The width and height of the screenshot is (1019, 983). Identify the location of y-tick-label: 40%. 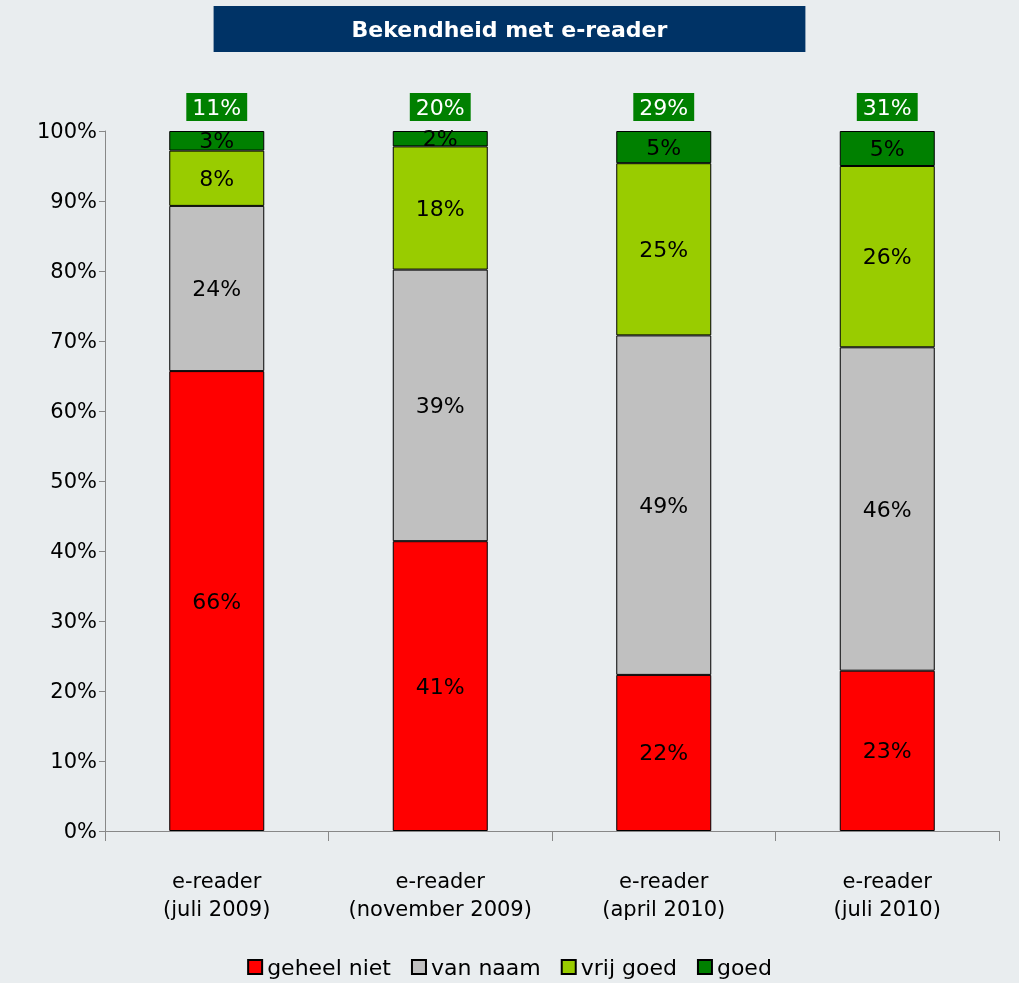
(73, 551).